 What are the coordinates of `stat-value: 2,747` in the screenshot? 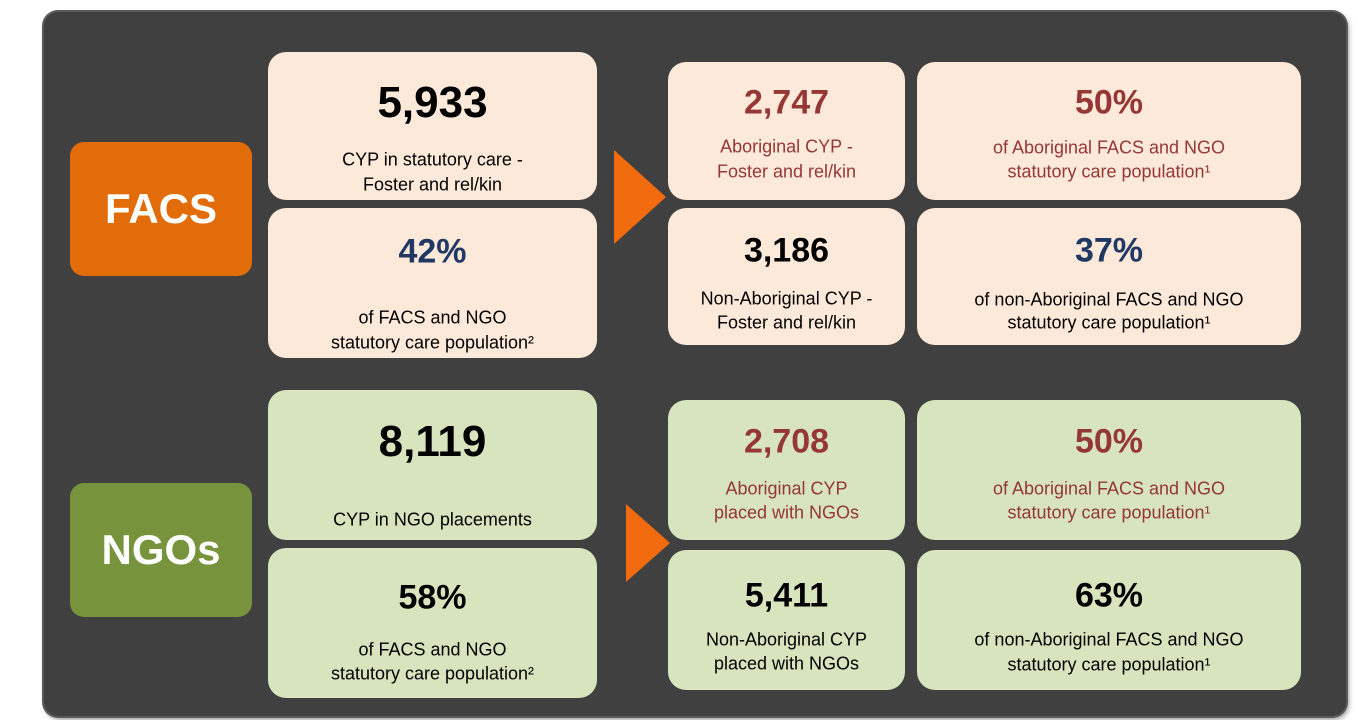 It's located at (786, 102).